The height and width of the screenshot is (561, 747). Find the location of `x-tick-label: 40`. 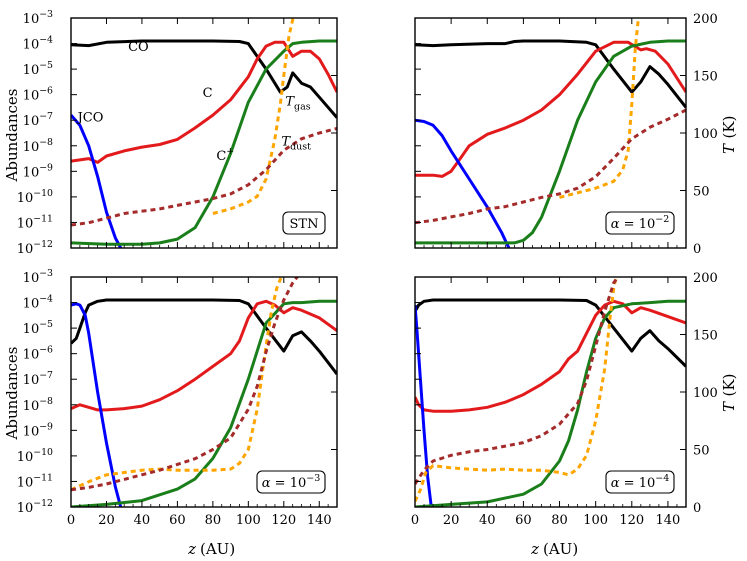

x-tick-label: 40 is located at coordinates (142, 520).